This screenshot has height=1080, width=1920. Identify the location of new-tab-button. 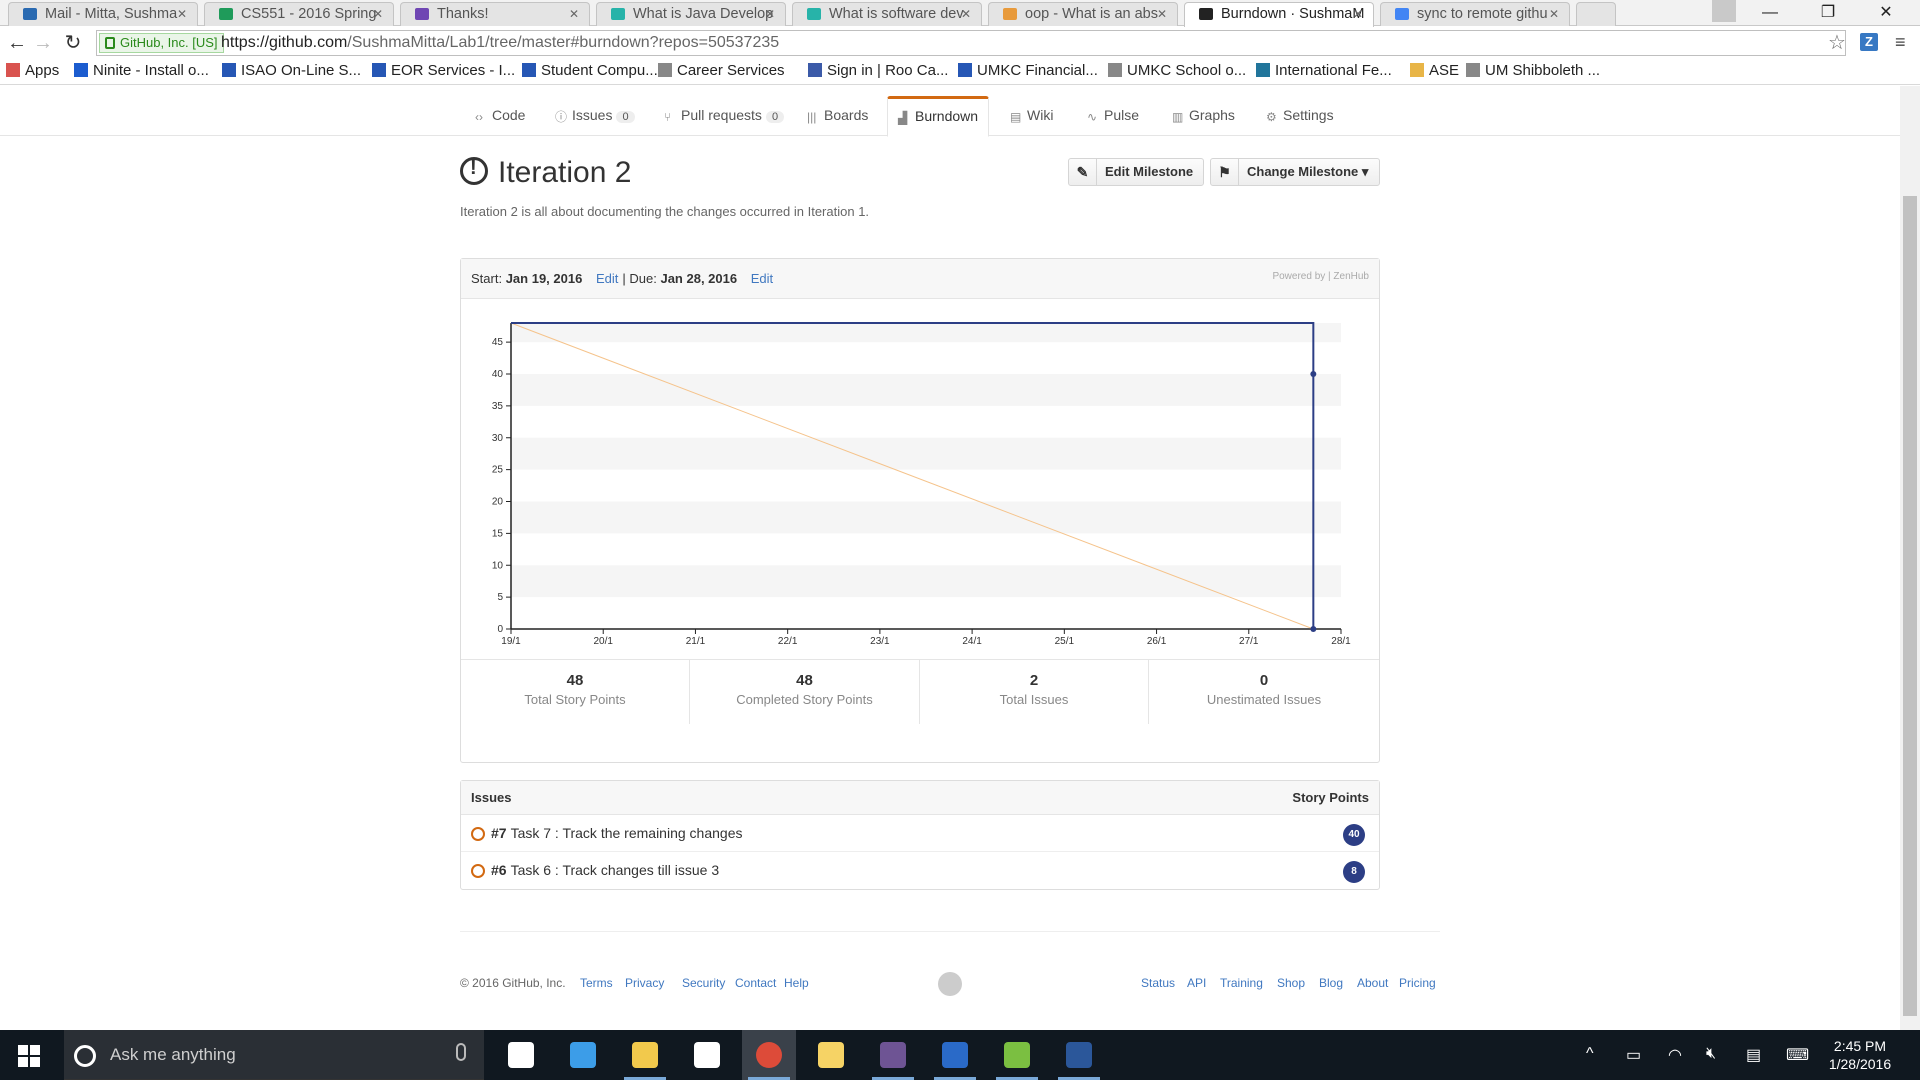
(1596, 14).